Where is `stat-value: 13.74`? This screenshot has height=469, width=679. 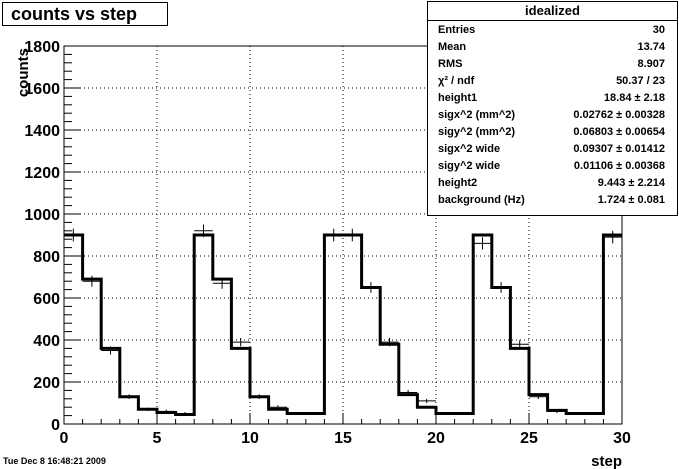
stat-value: 13.74 is located at coordinates (651, 47).